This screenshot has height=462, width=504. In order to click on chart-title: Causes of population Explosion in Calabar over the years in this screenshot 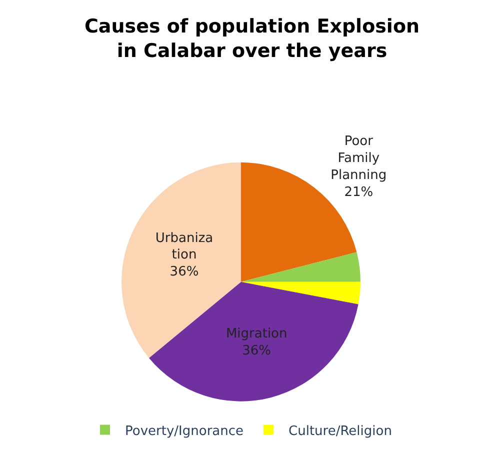, I will do `click(252, 38)`.